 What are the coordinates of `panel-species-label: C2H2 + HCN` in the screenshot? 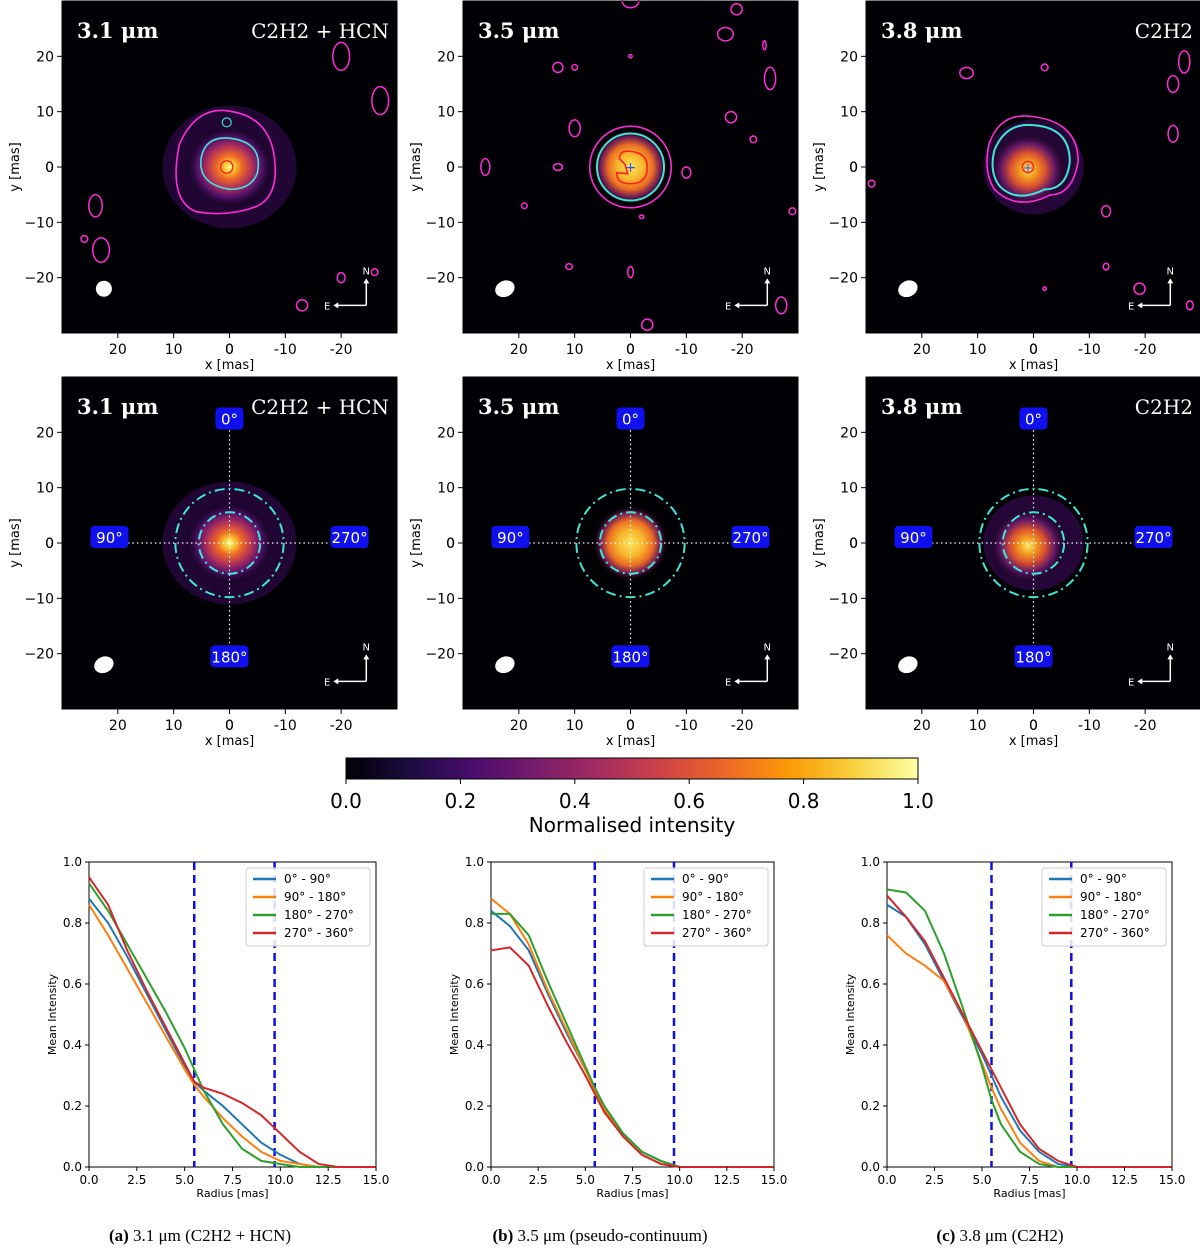 It's located at (320, 31).